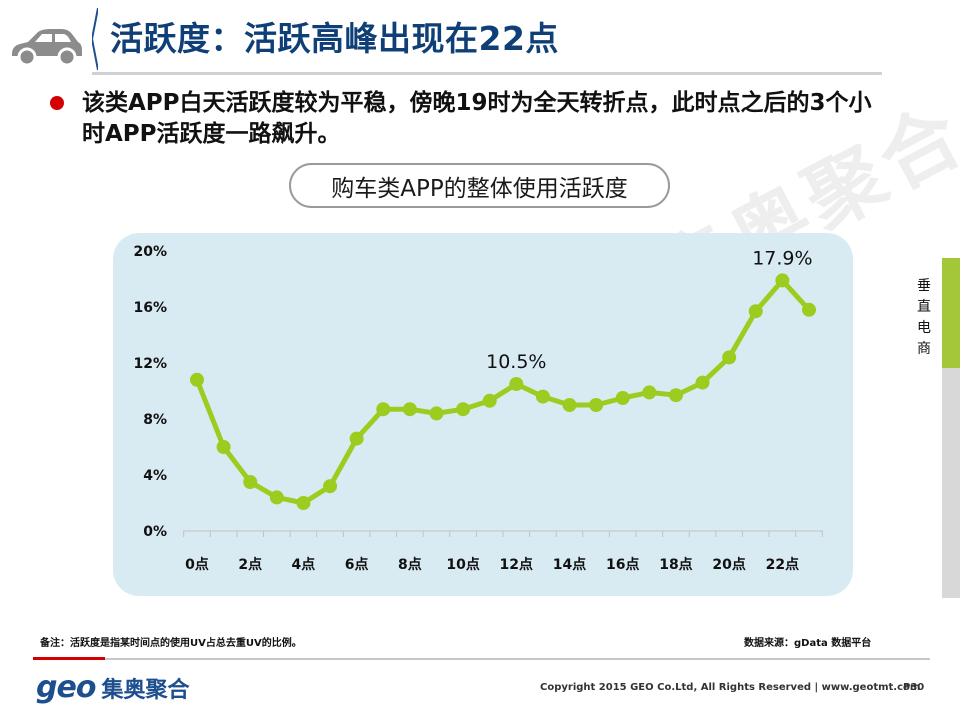 The image size is (960, 720). Describe the element at coordinates (304, 564) in the screenshot. I see `x-tick-label: 4点` at that location.